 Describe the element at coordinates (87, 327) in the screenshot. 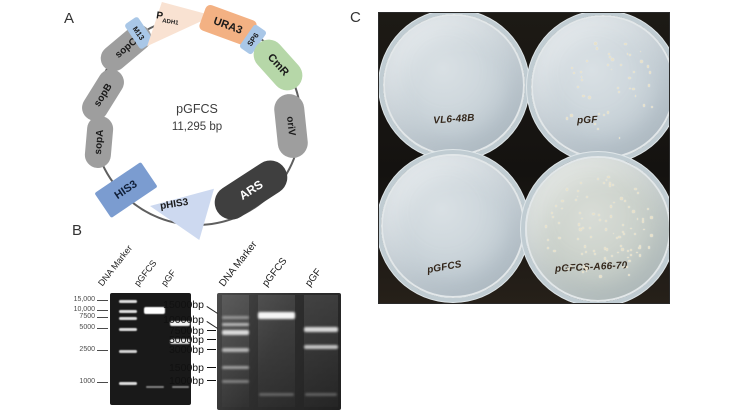

I see `ladder-size-label: 5000` at that location.